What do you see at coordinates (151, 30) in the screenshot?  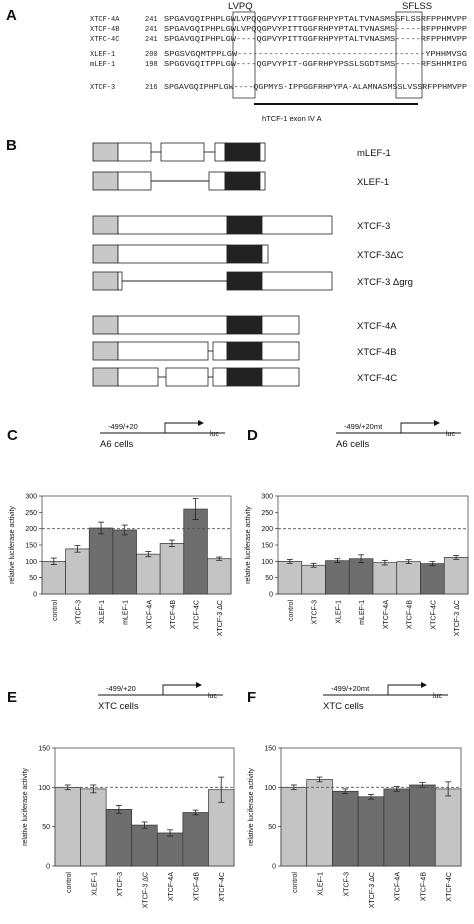 I see `seq-position: 241` at bounding box center [151, 30].